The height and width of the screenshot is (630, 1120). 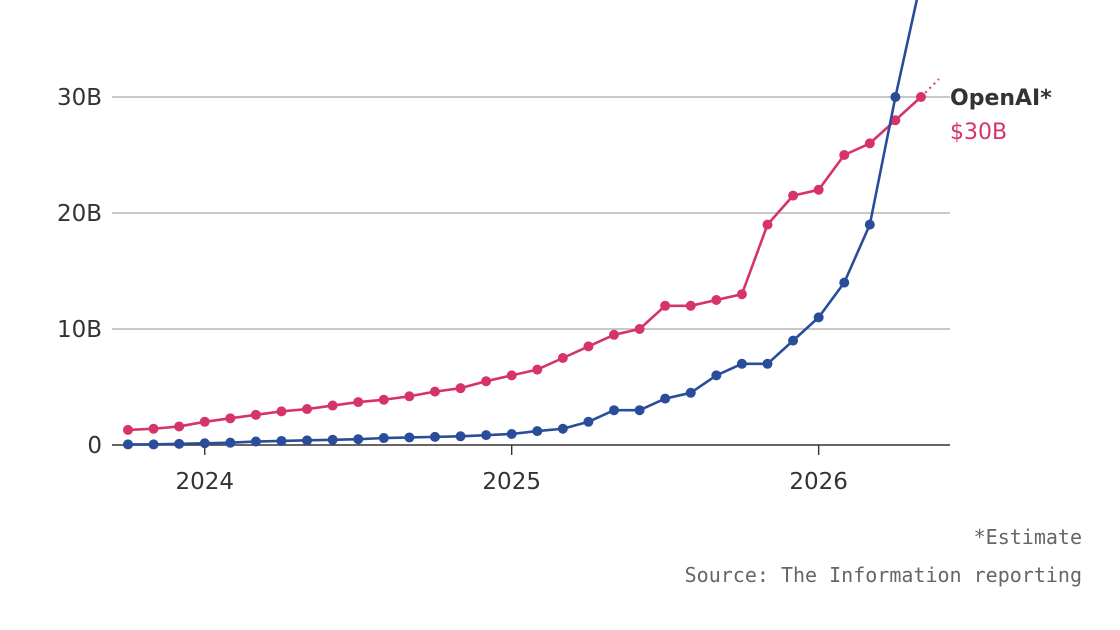 I want to click on x-tick-label: 2024, so click(x=204, y=482).